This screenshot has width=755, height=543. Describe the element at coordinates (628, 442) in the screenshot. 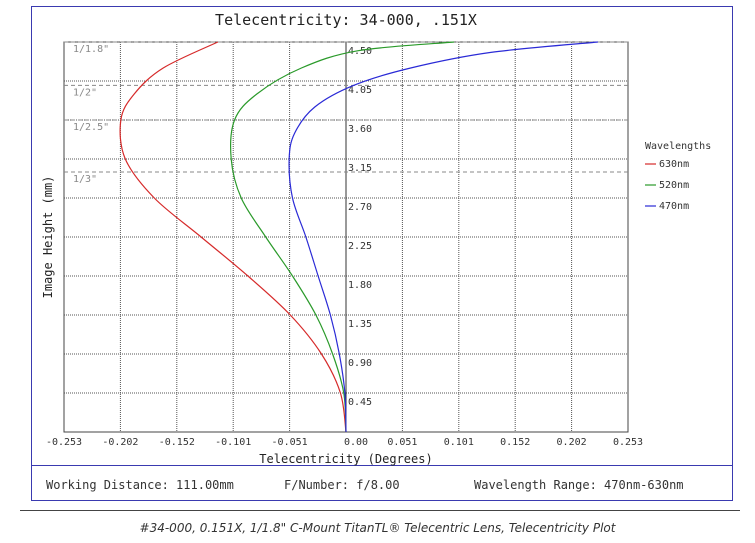

I see `x-tick-label: 0.253` at that location.